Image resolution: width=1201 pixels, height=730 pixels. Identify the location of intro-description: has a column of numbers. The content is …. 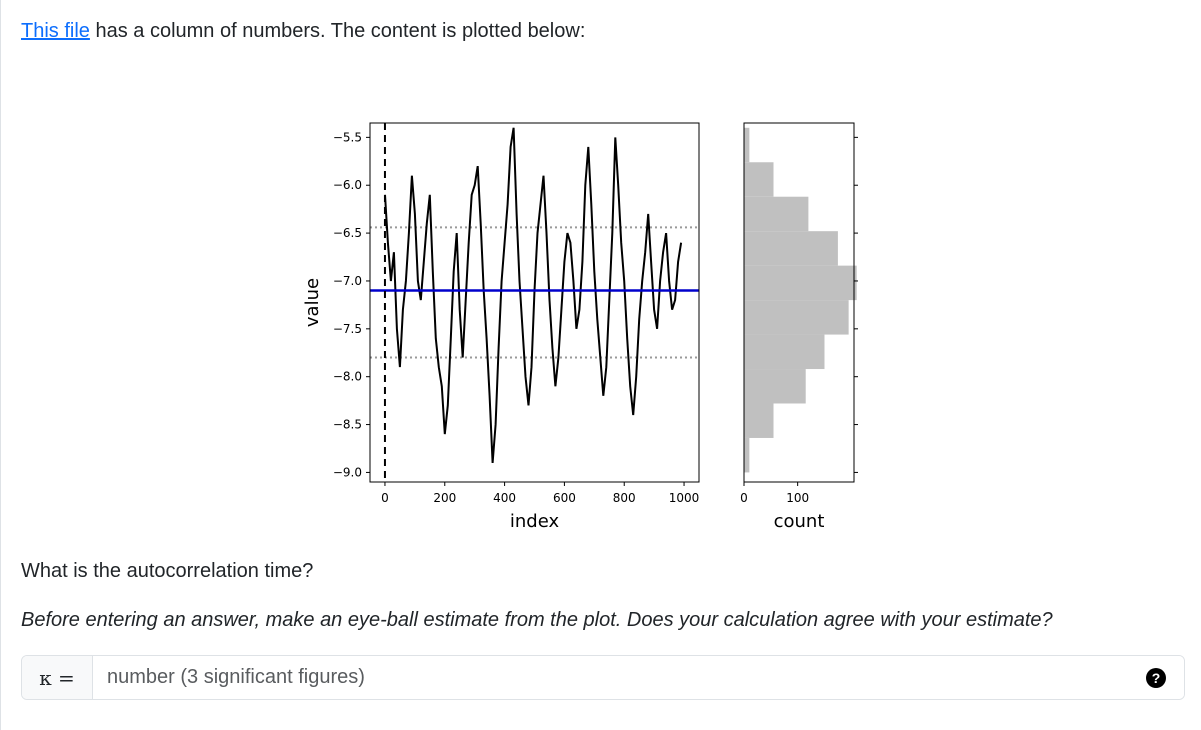
(337, 31).